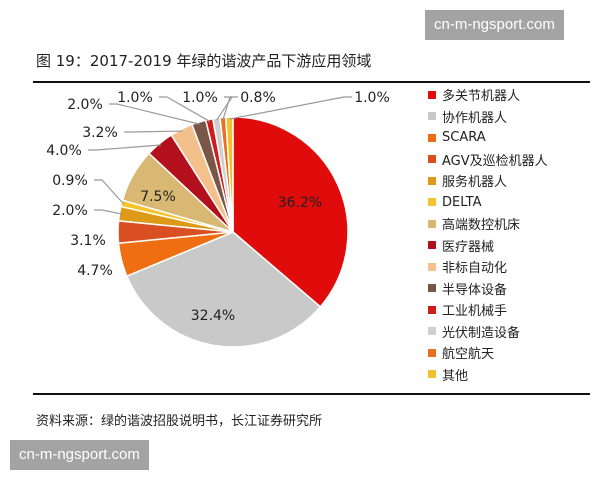 The height and width of the screenshot is (480, 600). What do you see at coordinates (311, 82) in the screenshot?
I see `title-rule` at bounding box center [311, 82].